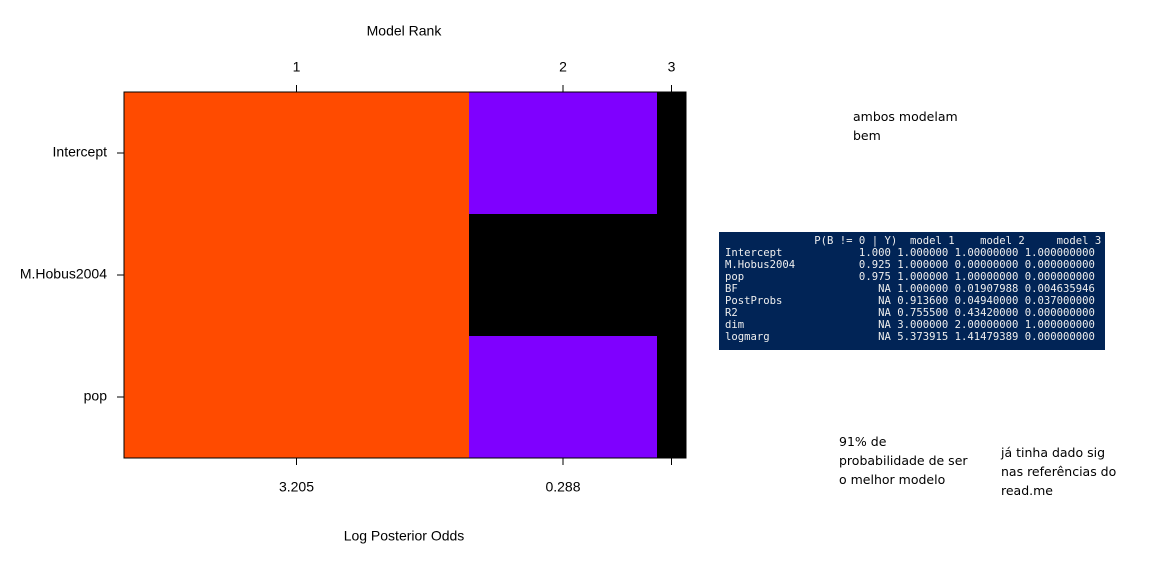  Describe the element at coordinates (405, 31) in the screenshot. I see `plot-title: Model Rank` at that location.